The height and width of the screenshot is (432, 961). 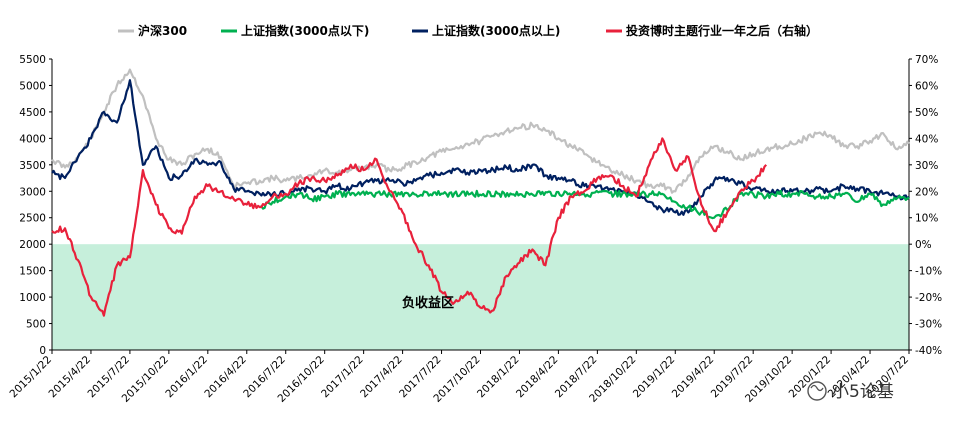 What do you see at coordinates (926, 192) in the screenshot?
I see `right-tick-label: 20%` at bounding box center [926, 192].